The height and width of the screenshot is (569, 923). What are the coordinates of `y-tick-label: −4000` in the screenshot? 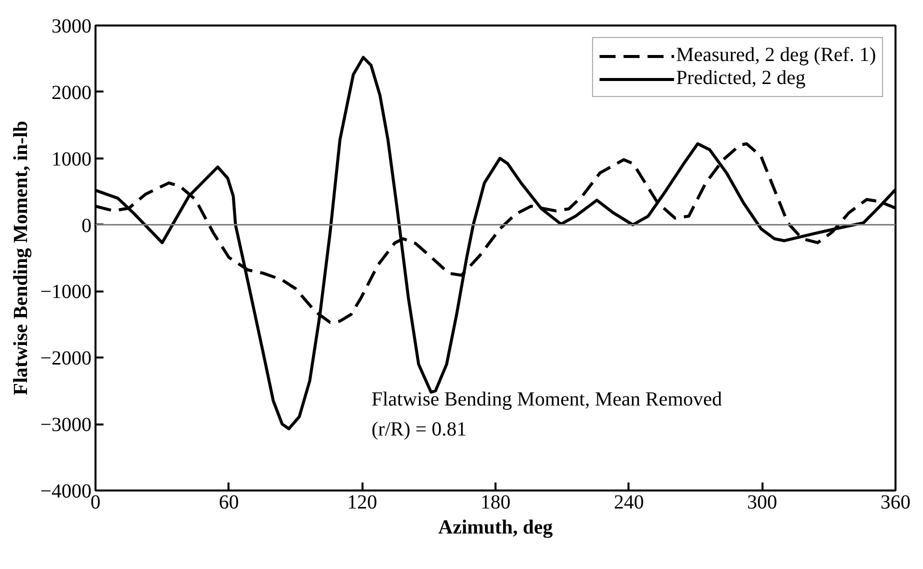 It's located at (66, 491).